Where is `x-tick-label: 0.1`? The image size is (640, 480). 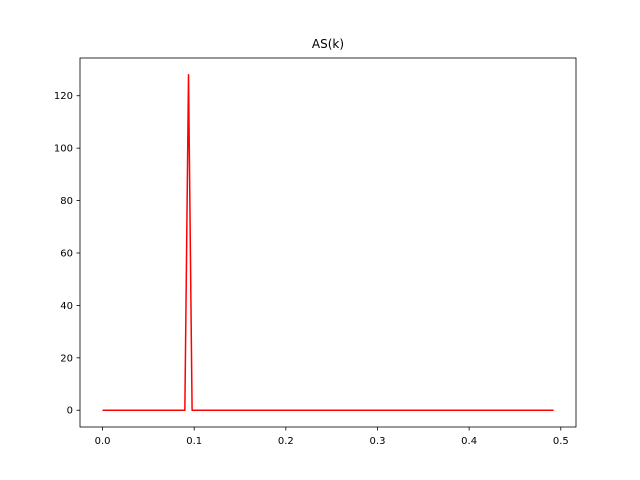 x-tick-label: 0.1 is located at coordinates (194, 441).